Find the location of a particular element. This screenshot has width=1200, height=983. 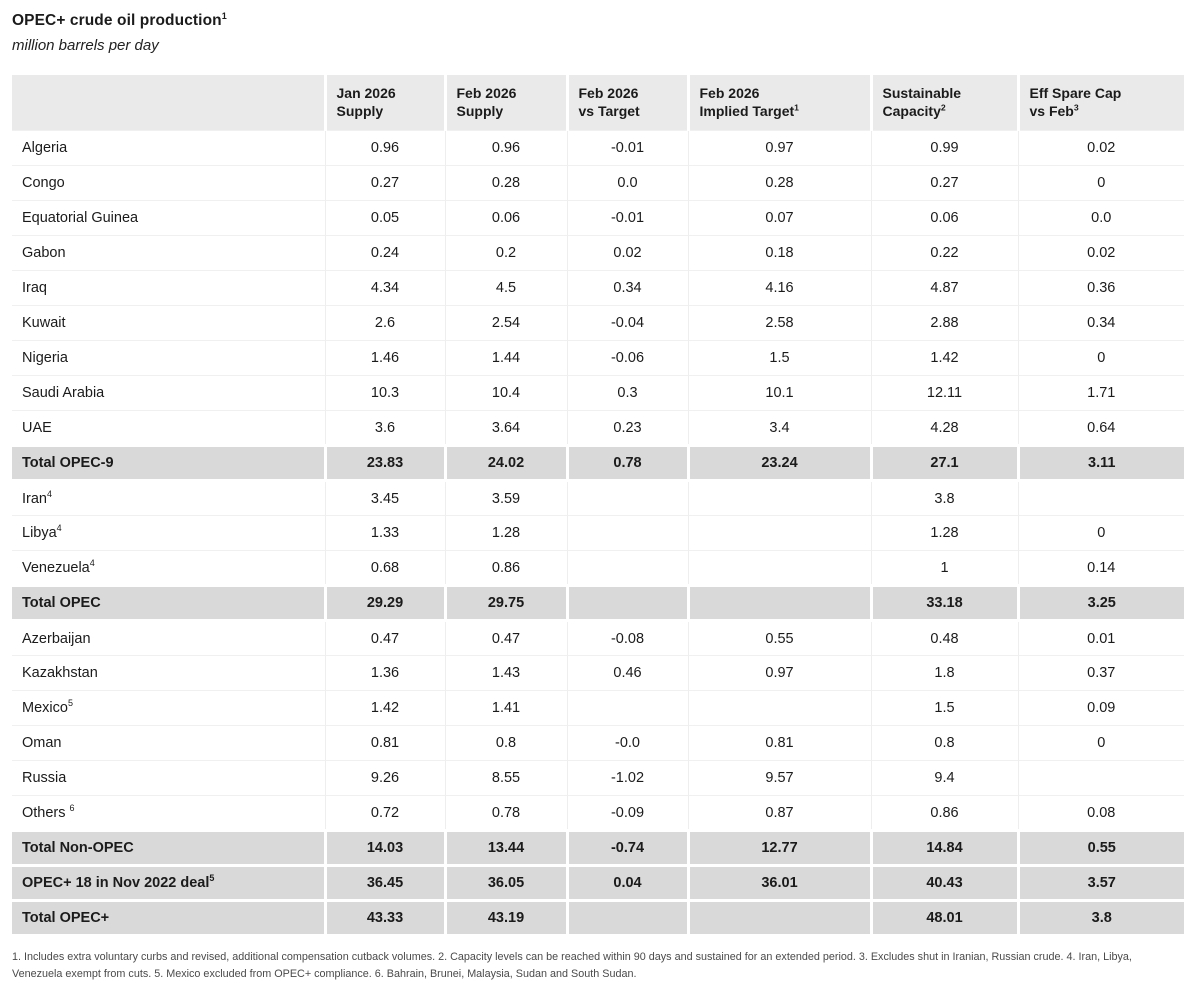

value-cell: 3.57 is located at coordinates (1100, 883).